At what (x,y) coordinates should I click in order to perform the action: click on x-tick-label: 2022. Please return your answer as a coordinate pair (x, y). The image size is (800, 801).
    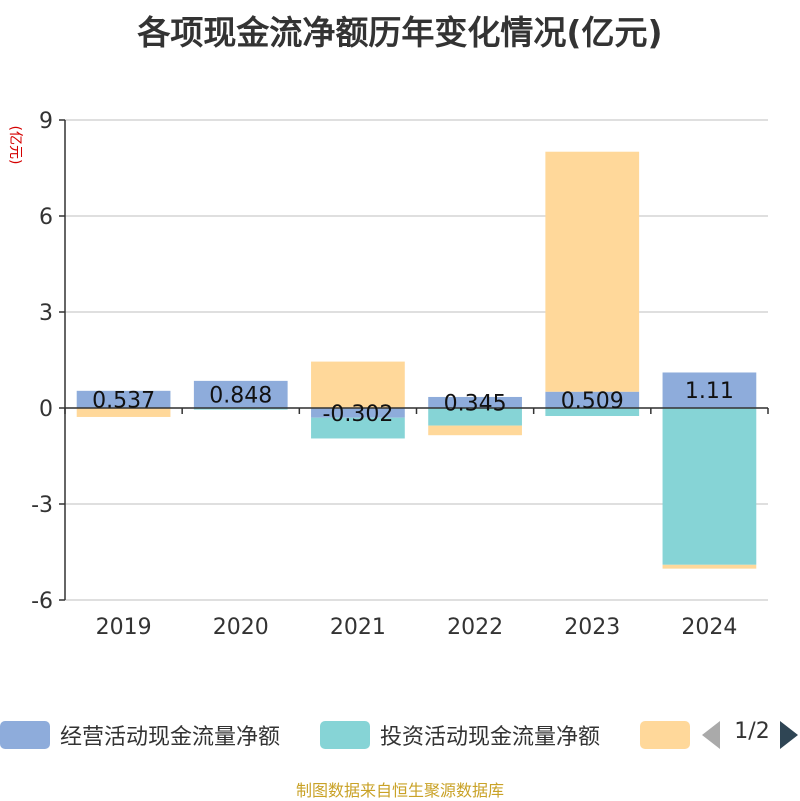
    Looking at the image, I should click on (475, 627).